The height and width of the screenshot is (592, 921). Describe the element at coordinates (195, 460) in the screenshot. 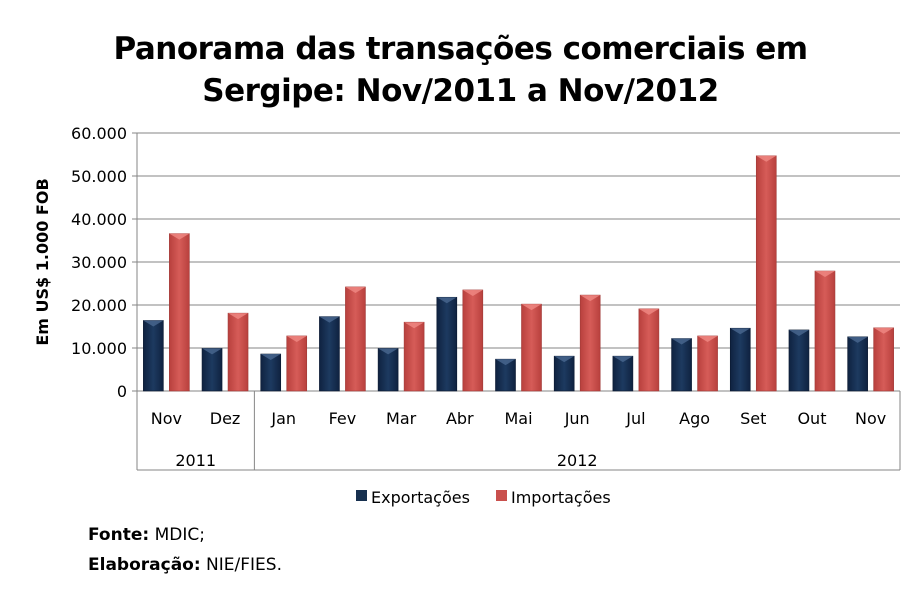

I see `year-label: 2011` at that location.